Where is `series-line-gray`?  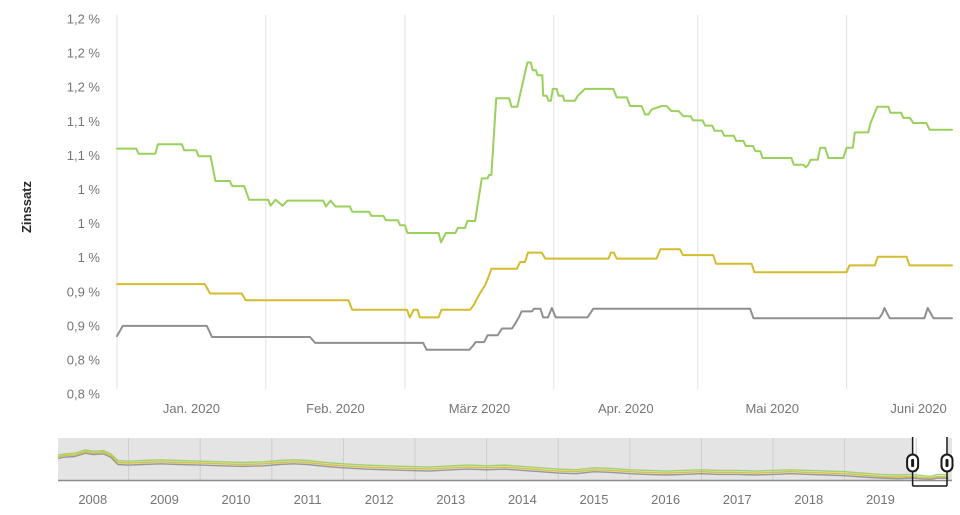 series-line-gray is located at coordinates (534, 329).